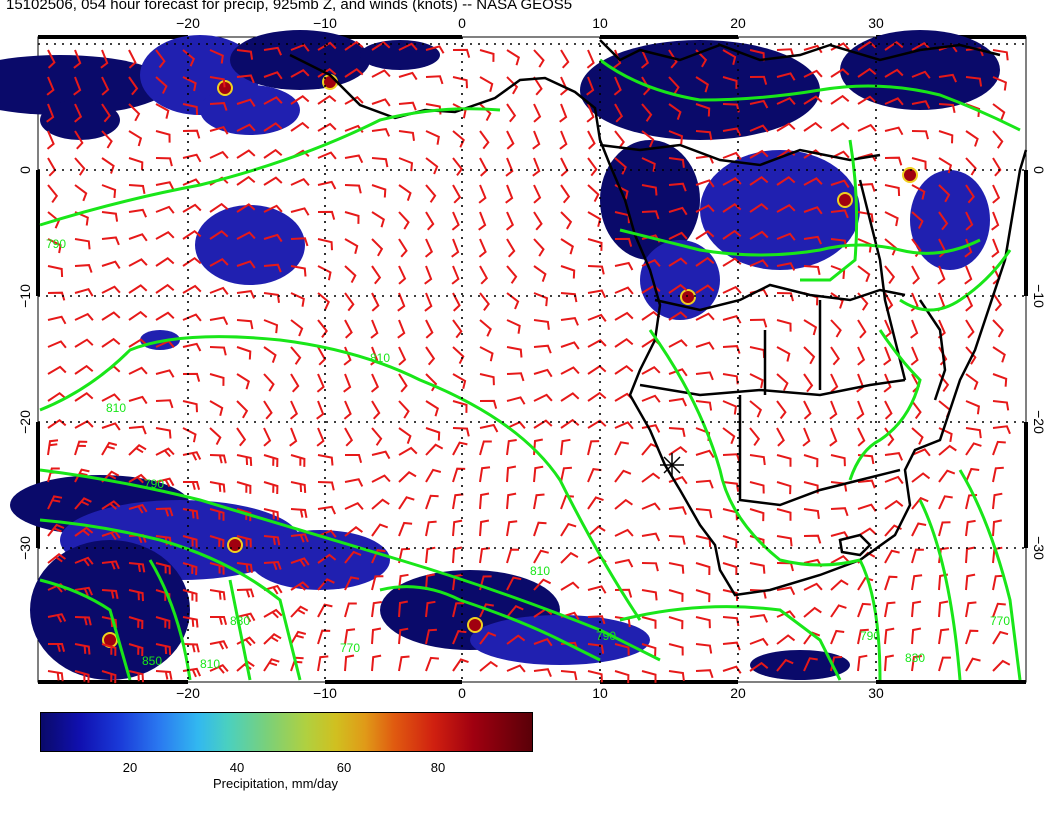 This screenshot has width=1056, height=816. What do you see at coordinates (154, 484) in the screenshot?
I see `contour-label: 790` at bounding box center [154, 484].